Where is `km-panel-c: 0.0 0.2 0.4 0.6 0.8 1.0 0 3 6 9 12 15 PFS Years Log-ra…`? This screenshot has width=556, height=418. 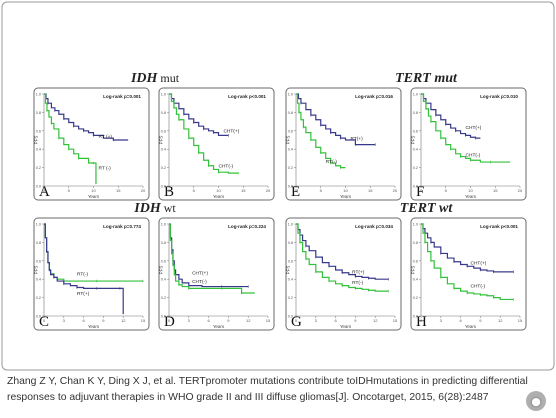 km-panel-c: 0.0 0.2 0.4 0.6 0.8 1.0 0 3 6 9 12 15 PFS Years Log-ra… is located at coordinates (91, 274).